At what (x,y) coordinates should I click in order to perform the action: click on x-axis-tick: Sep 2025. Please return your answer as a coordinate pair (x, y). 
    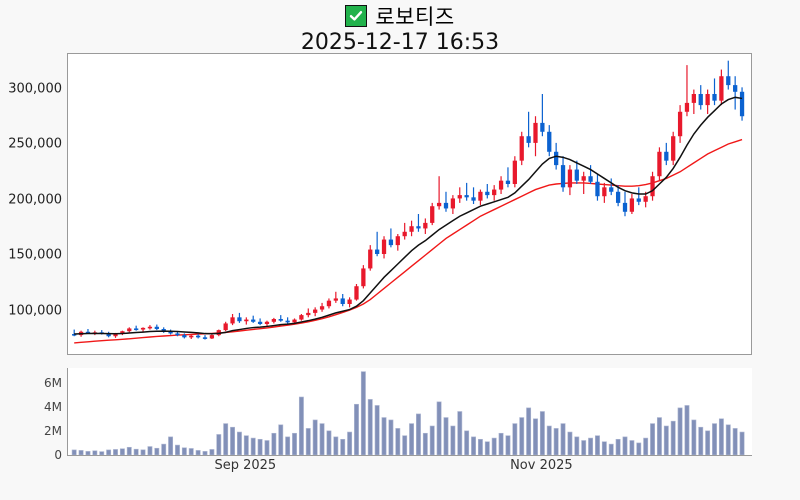
    Looking at the image, I should click on (245, 465).